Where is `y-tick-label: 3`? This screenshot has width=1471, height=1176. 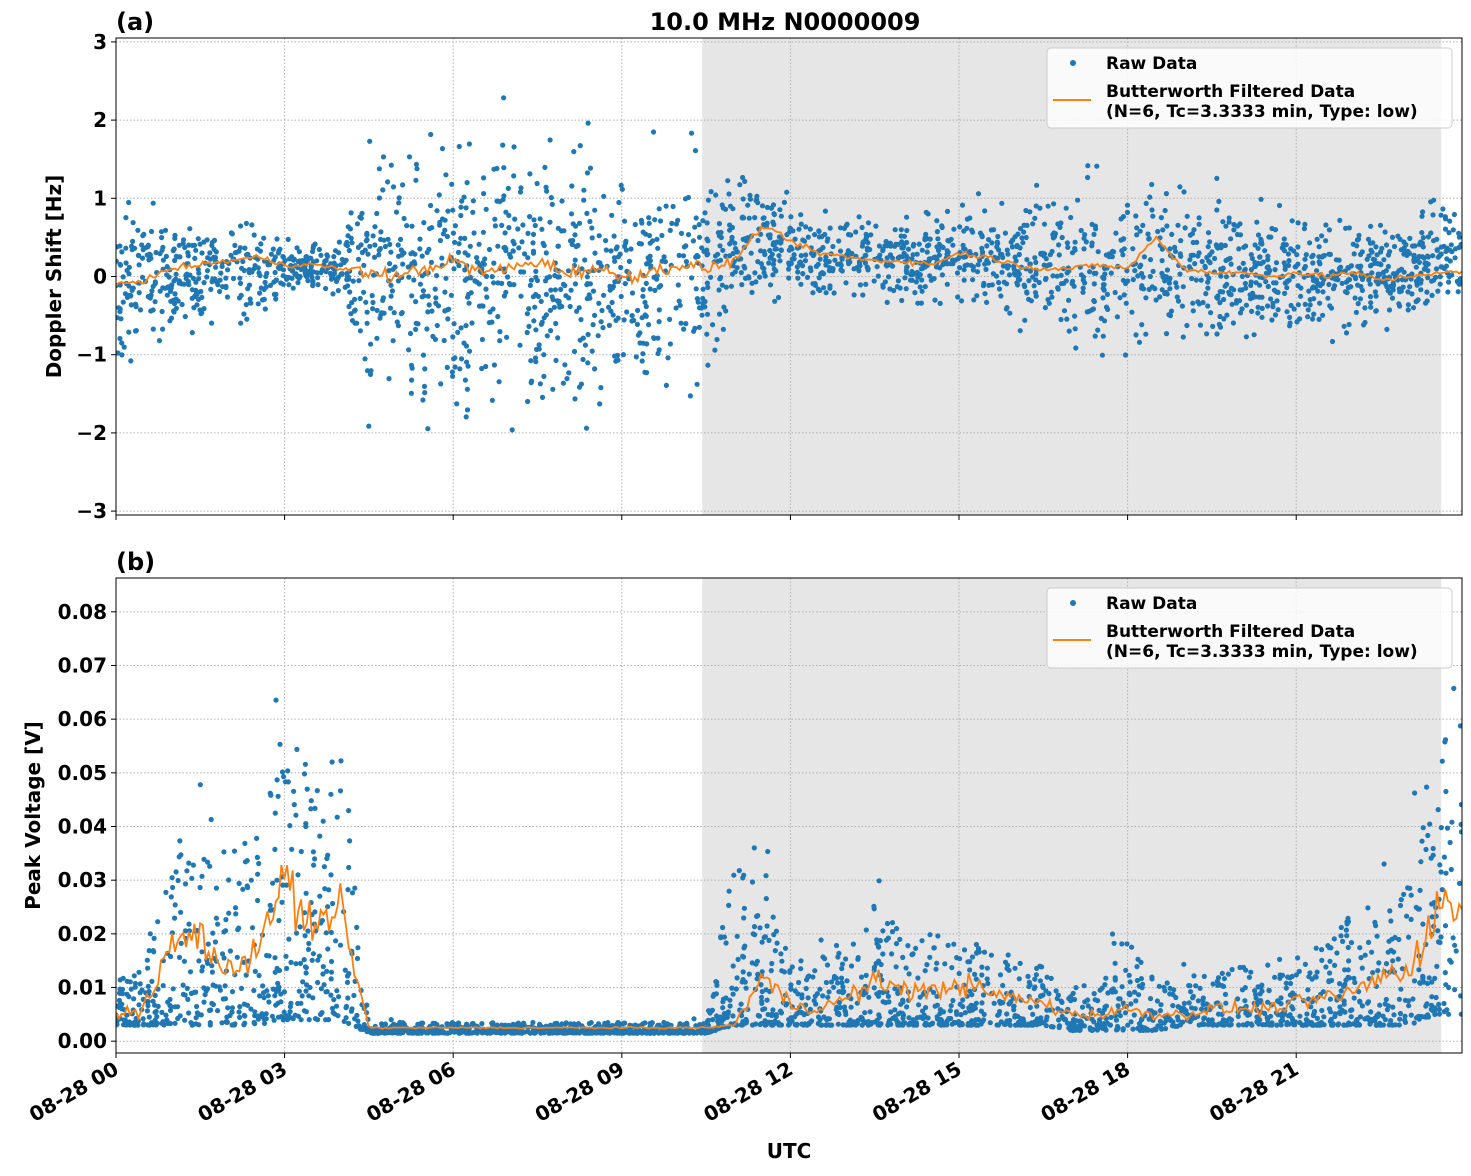
y-tick-label: 3 is located at coordinates (100, 42).